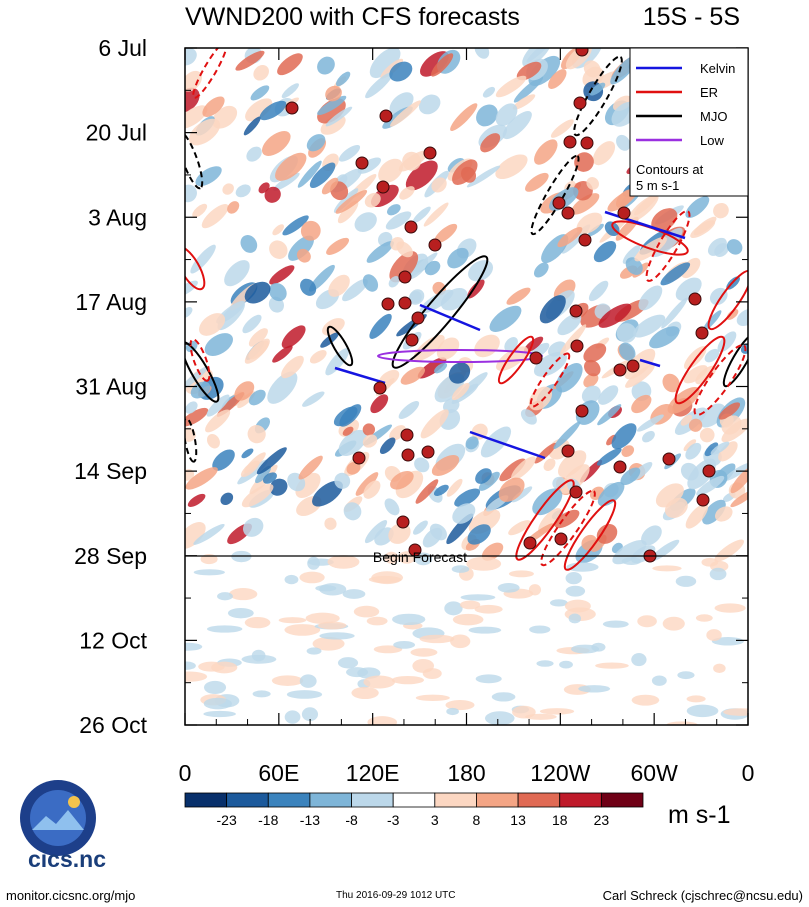 This screenshot has width=809, height=907. I want to click on contour-note-line2: 5 m s-1, so click(657, 185).